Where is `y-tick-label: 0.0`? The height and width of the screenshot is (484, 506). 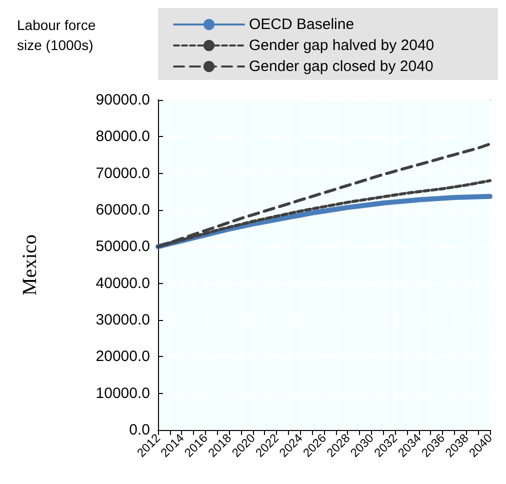
y-tick-label: 0.0 is located at coordinates (139, 430).